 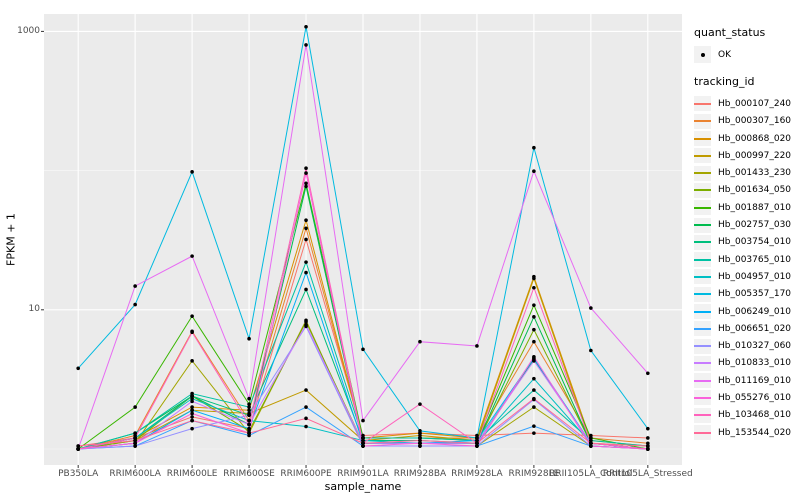 I want to click on y-tick-label: 10, so click(x=34, y=309).